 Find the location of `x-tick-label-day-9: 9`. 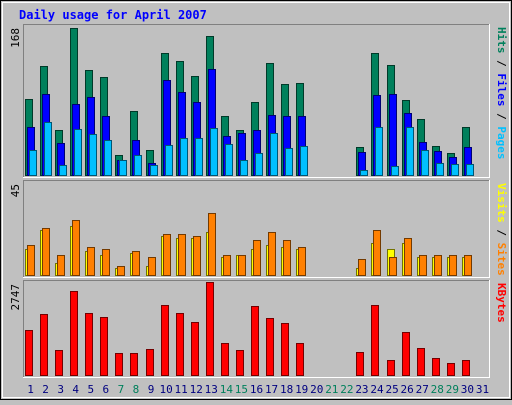

x-tick-label-day-9: 9 is located at coordinates (151, 389).